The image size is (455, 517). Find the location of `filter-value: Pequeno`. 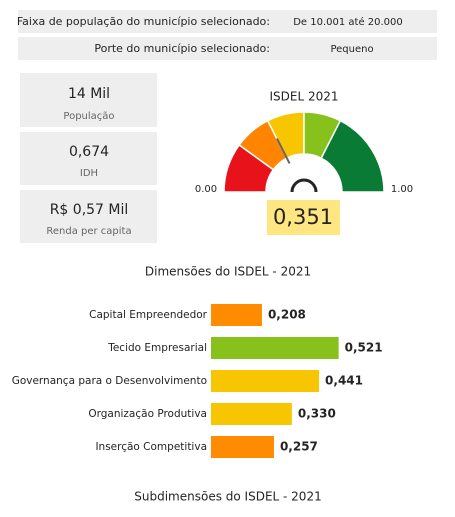

filter-value: Pequeno is located at coordinates (351, 49).